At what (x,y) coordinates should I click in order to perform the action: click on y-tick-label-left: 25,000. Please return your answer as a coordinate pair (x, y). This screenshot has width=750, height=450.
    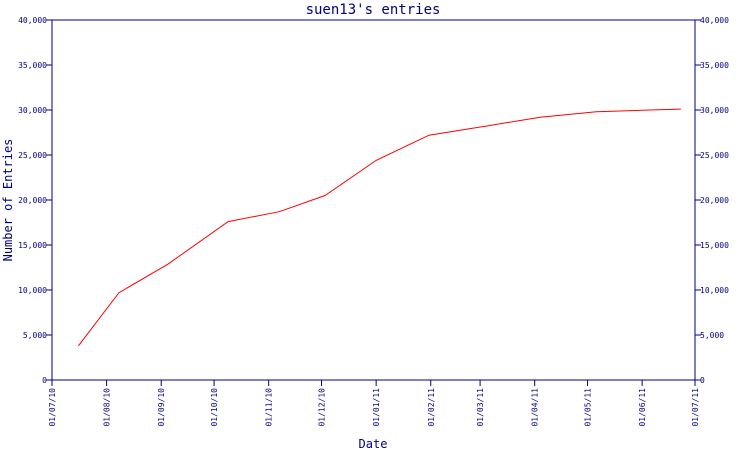
    Looking at the image, I should click on (32, 155).